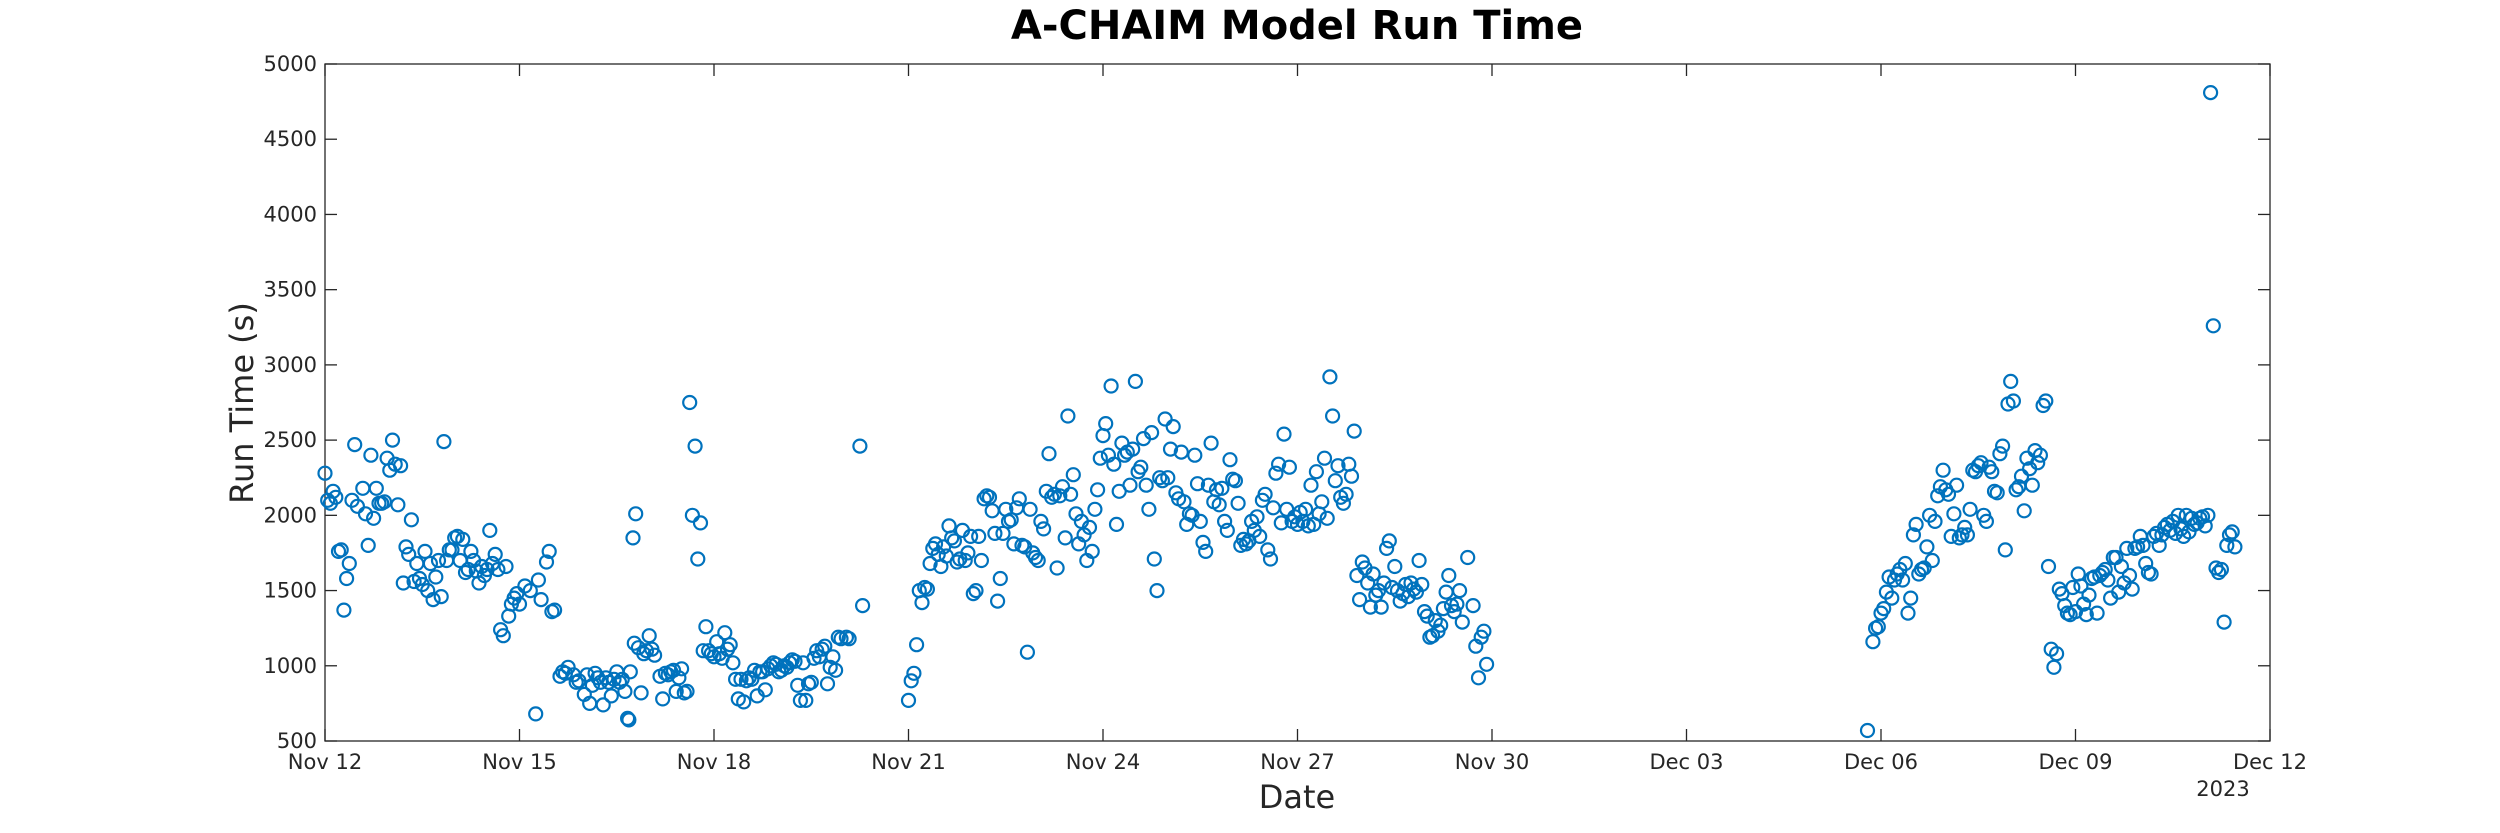 Image resolution: width=2500 pixels, height=833 pixels. I want to click on x-tick-label: Dec 03, so click(1686, 762).